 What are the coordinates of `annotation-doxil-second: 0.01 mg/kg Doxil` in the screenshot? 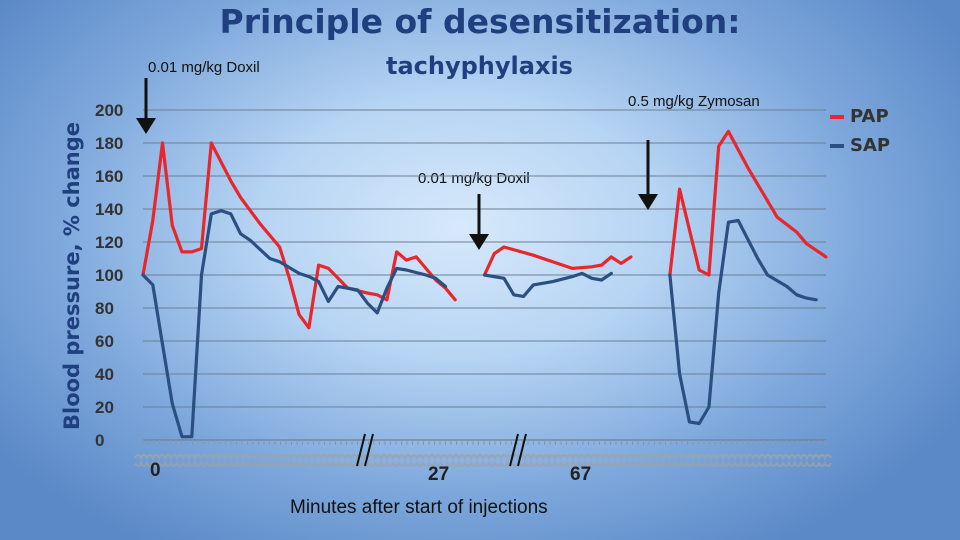 It's located at (474, 178).